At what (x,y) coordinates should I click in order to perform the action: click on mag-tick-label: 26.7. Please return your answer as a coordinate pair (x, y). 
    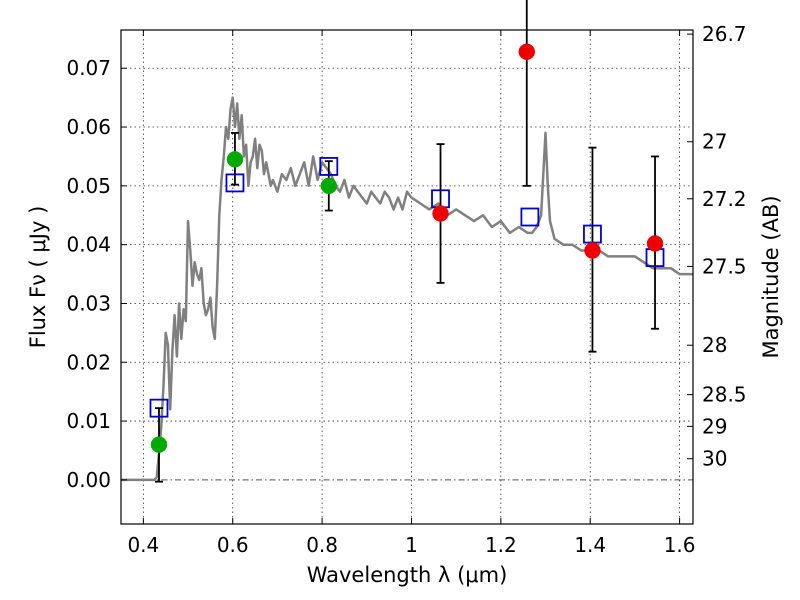
    Looking at the image, I should click on (724, 34).